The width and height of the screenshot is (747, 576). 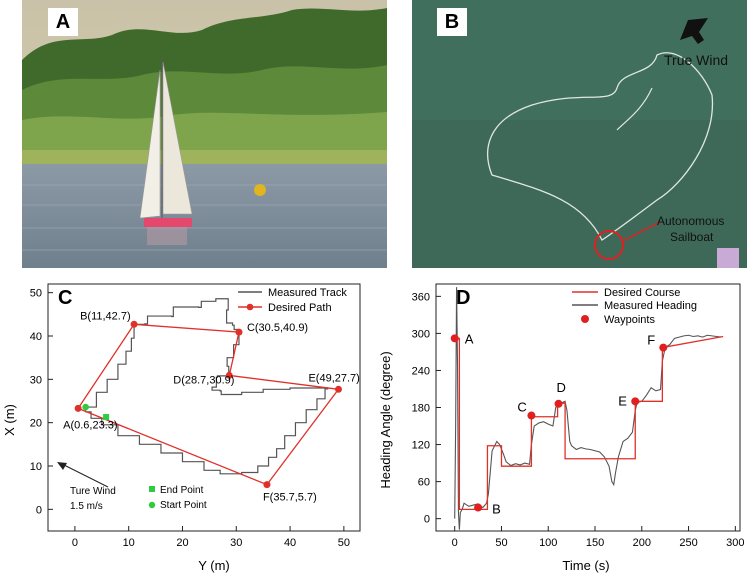 I want to click on wind-label: True Wind, so click(x=696, y=60).